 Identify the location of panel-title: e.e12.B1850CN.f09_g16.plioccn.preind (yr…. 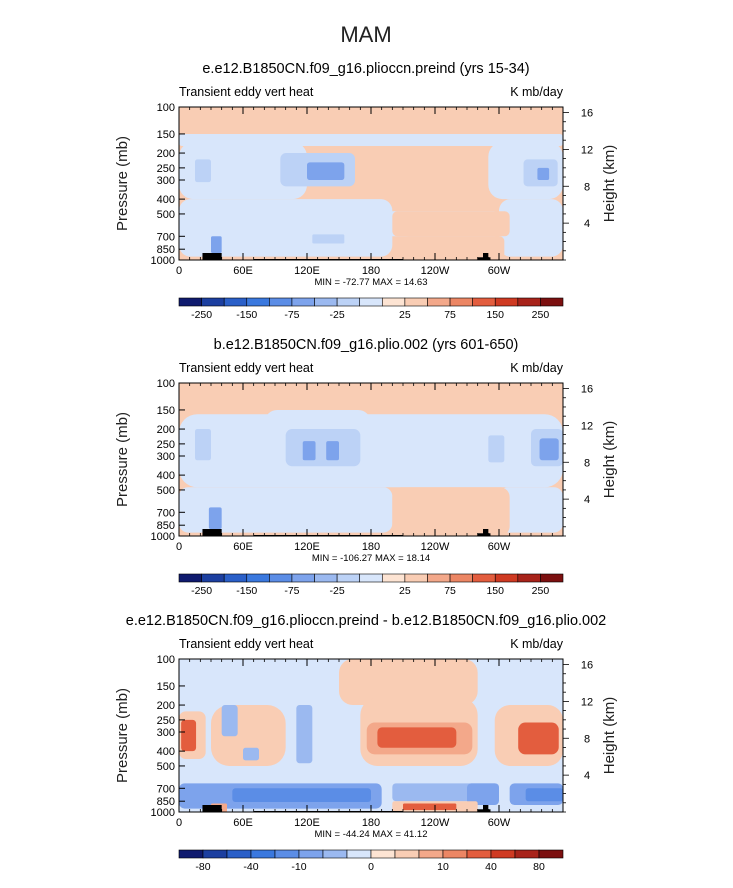
(365, 69).